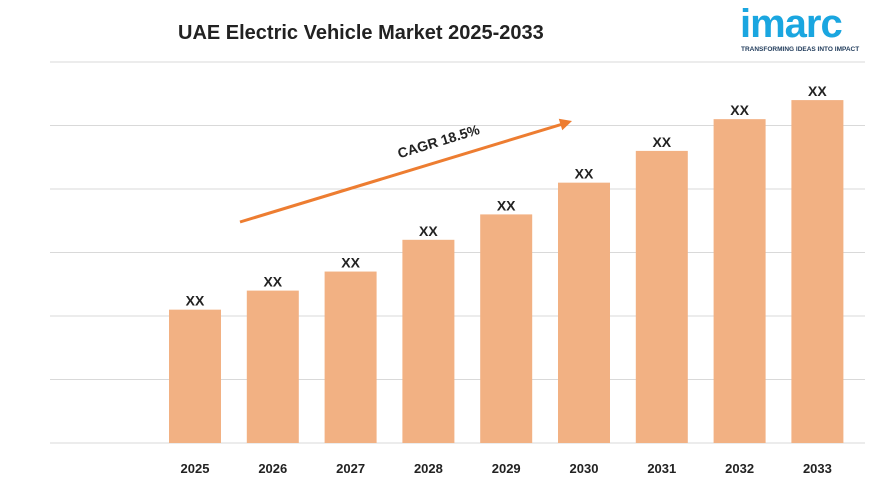 This screenshot has width=870, height=488. Describe the element at coordinates (272, 282) in the screenshot. I see `data-label-2026: XX` at that location.